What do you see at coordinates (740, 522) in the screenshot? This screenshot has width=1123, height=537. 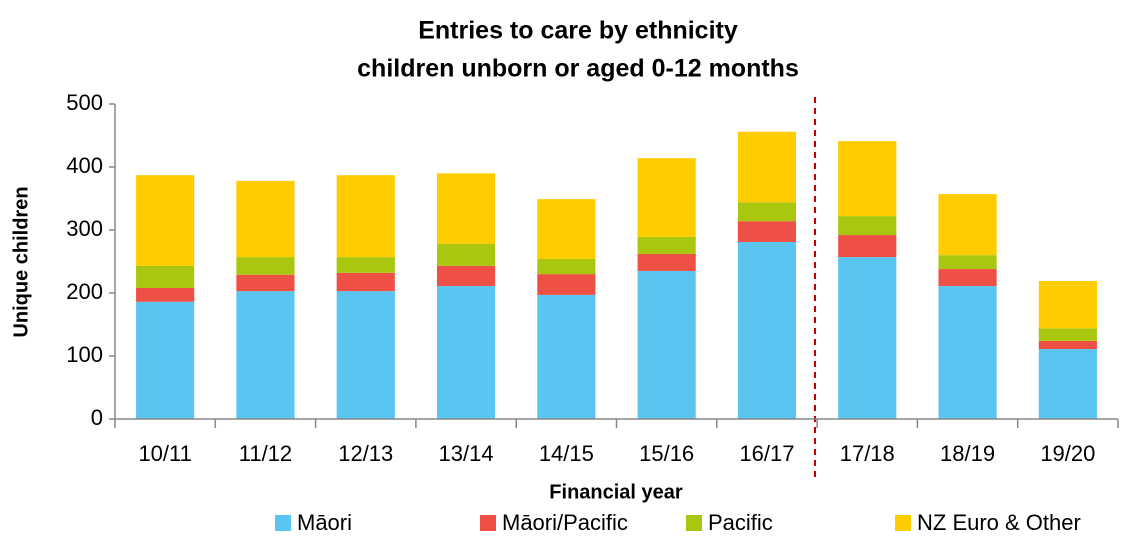 I see `legend-label: Pacific` at bounding box center [740, 522].